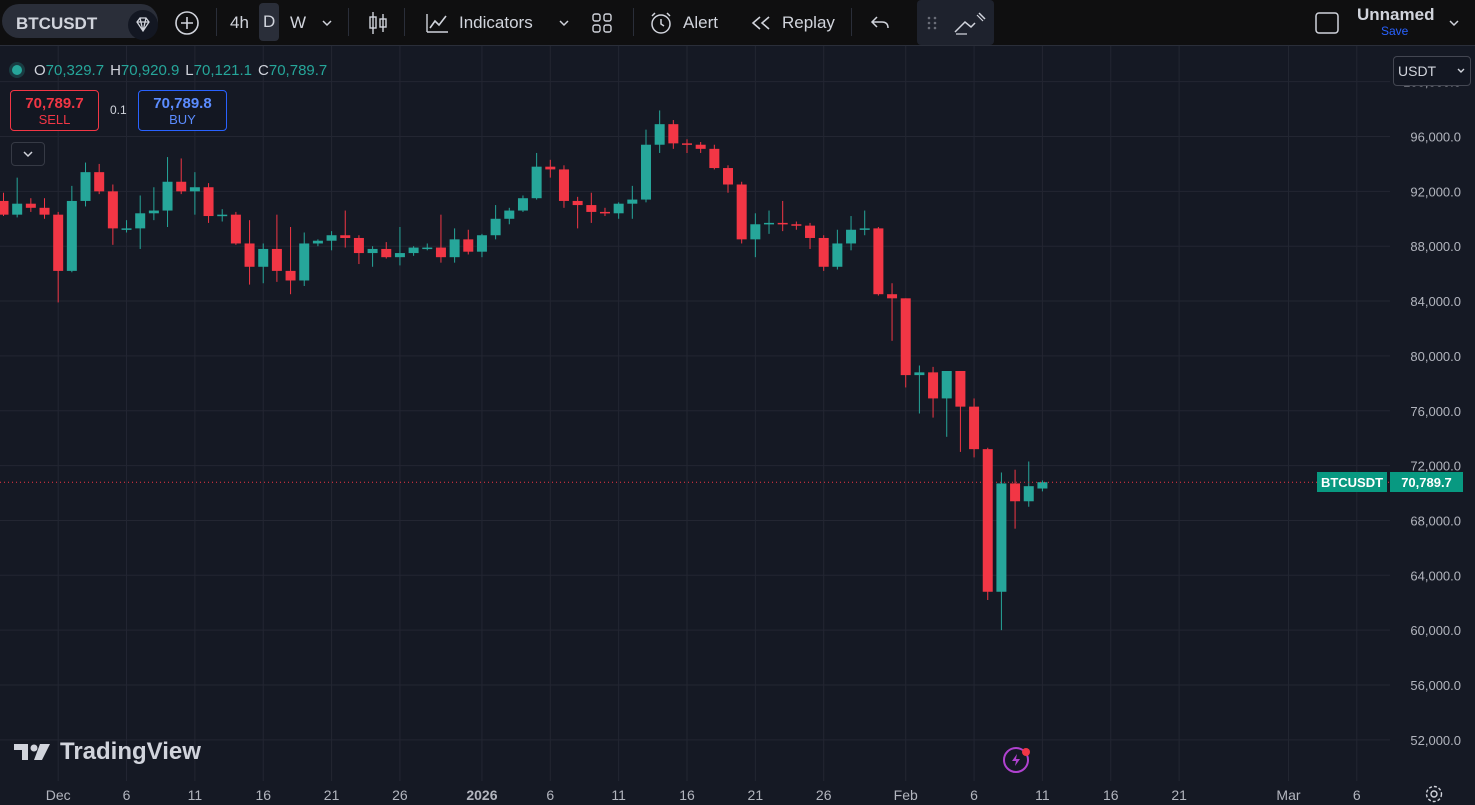 The image size is (1475, 805). What do you see at coordinates (1396, 14) in the screenshot?
I see `layout-name: Unnamed` at bounding box center [1396, 14].